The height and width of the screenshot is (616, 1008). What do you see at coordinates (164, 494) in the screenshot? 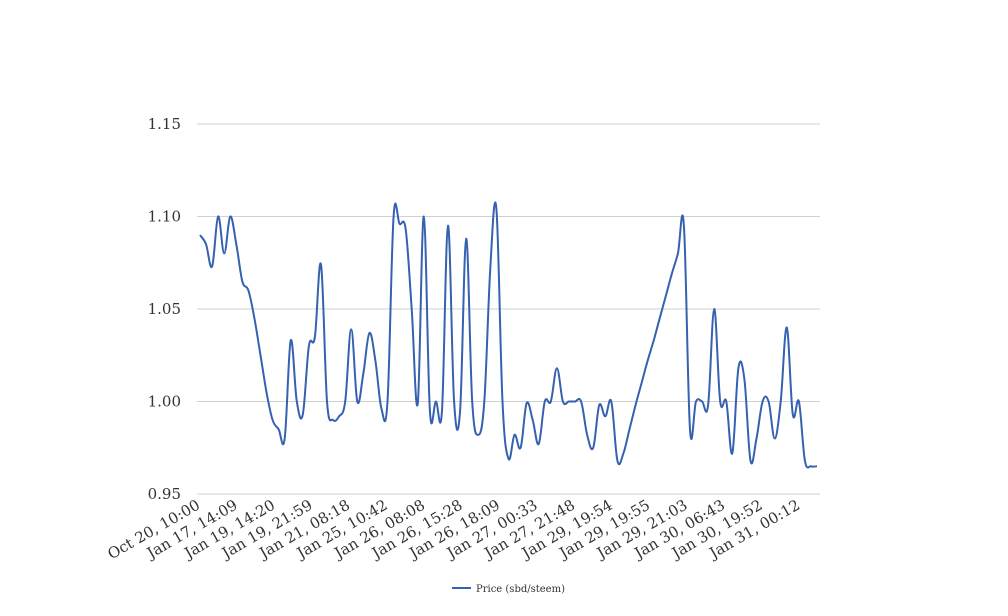
I see `y-tick-label: 0.95` at bounding box center [164, 494].